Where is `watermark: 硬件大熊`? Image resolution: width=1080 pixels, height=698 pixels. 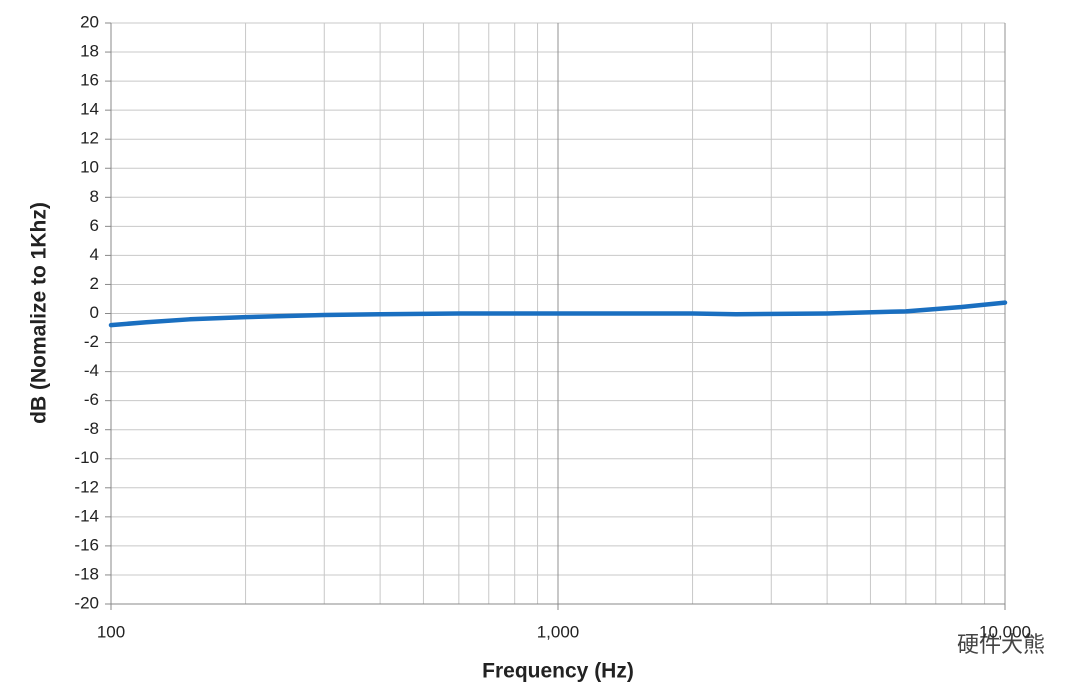
watermark: 硬件大熊 is located at coordinates (1001, 644).